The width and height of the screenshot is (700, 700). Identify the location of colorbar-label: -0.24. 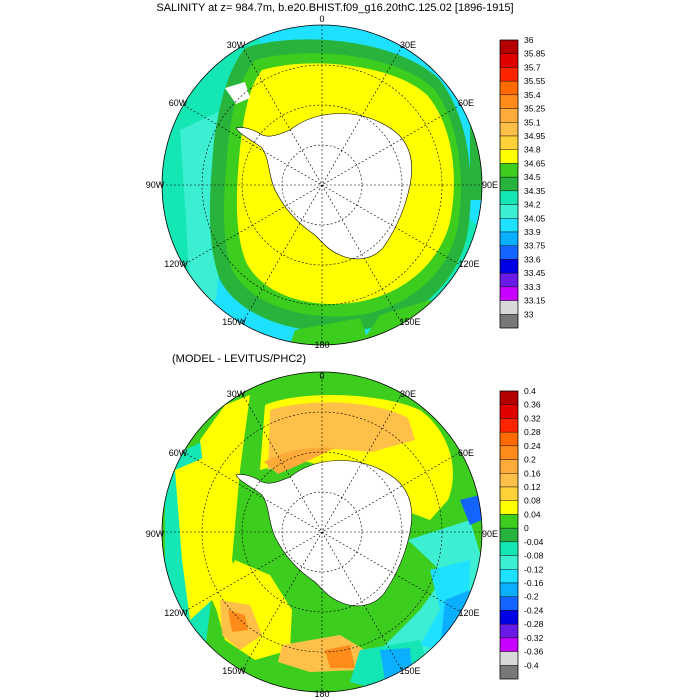
(534, 610).